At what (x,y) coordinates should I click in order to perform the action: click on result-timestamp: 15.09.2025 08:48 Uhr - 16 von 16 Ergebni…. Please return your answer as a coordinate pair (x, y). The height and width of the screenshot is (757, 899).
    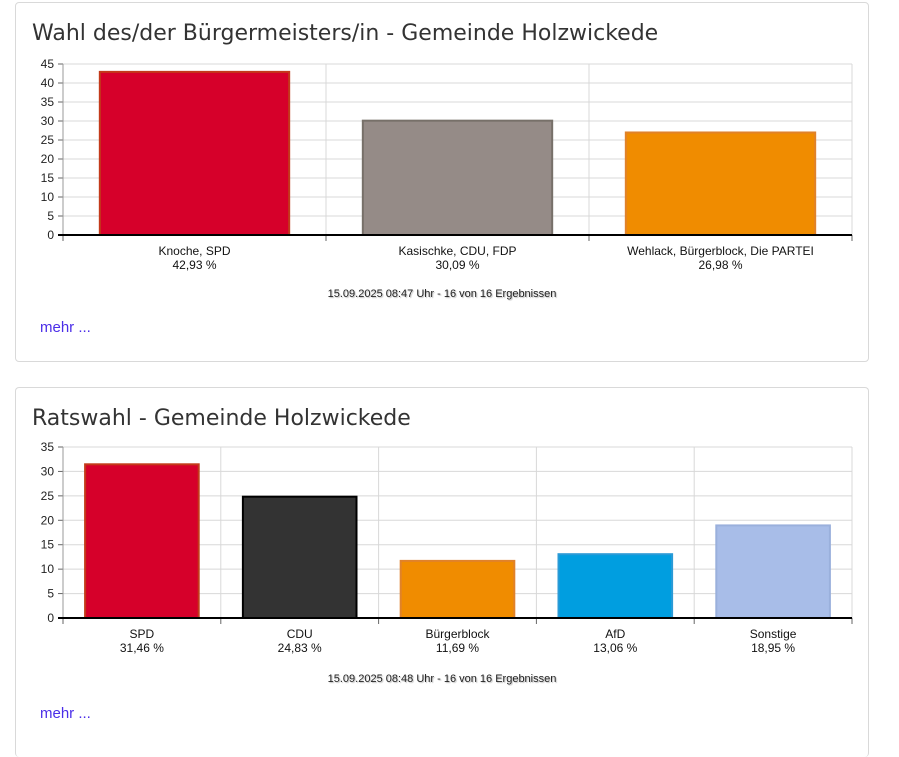
    Looking at the image, I should click on (442, 679).